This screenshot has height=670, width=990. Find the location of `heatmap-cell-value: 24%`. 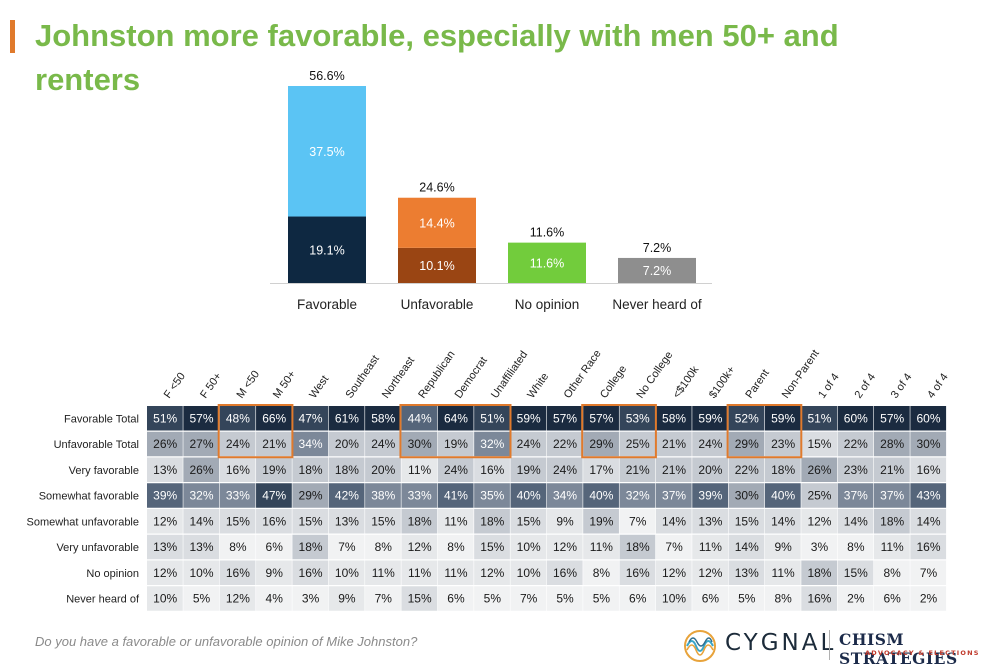

heatmap-cell-value: 24% is located at coordinates (710, 444).